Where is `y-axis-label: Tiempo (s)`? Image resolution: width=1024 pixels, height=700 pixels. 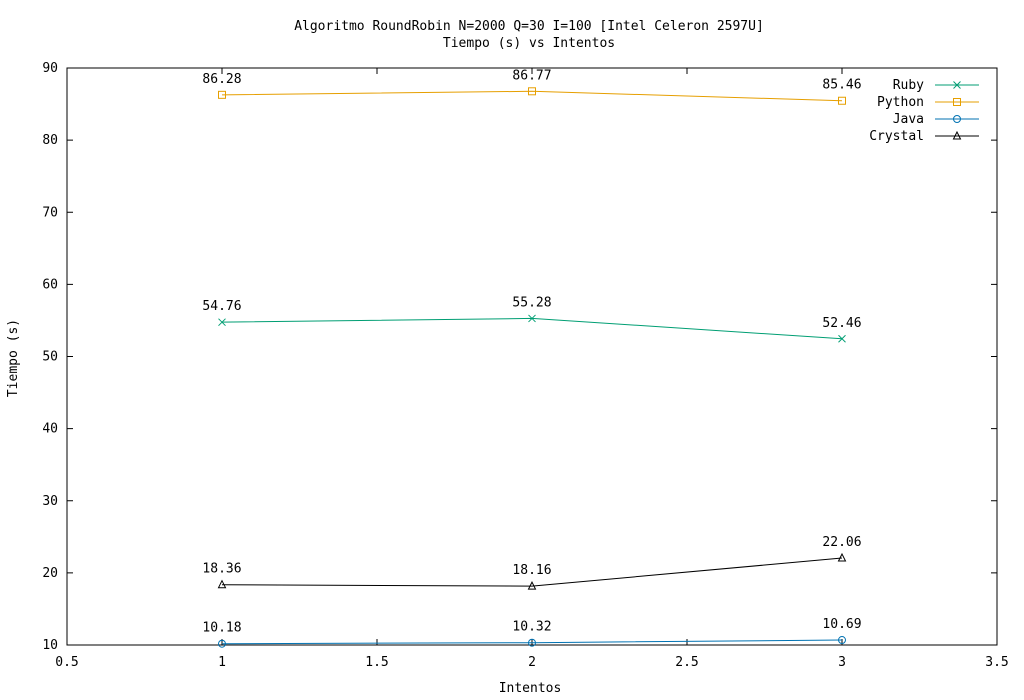
y-axis-label: Tiempo (s) is located at coordinates (13, 358).